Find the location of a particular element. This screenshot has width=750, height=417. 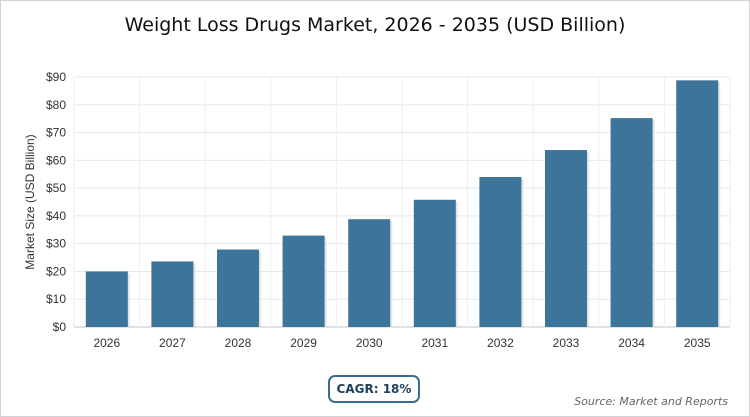

y-axis-label: Market Size (USD Billion) is located at coordinates (30, 201).